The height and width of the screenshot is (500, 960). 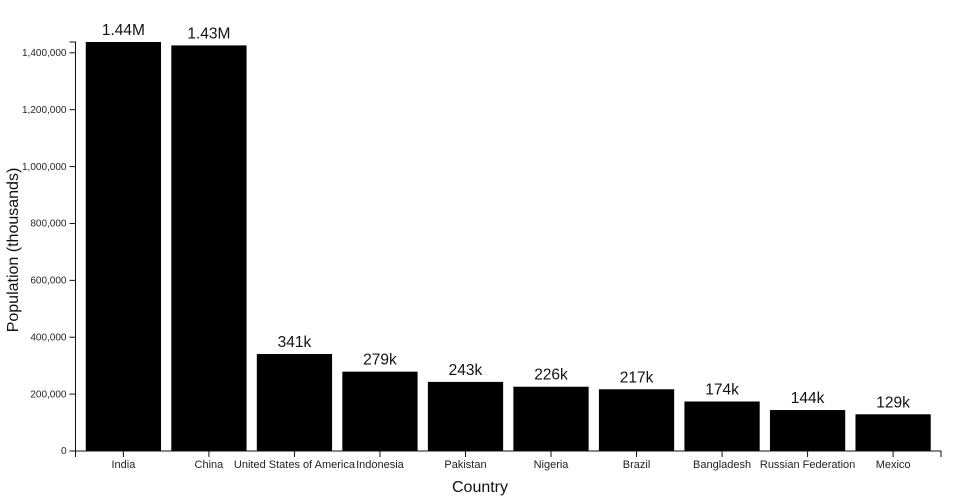 What do you see at coordinates (466, 370) in the screenshot?
I see `bar-value-label-4: 243k` at bounding box center [466, 370].